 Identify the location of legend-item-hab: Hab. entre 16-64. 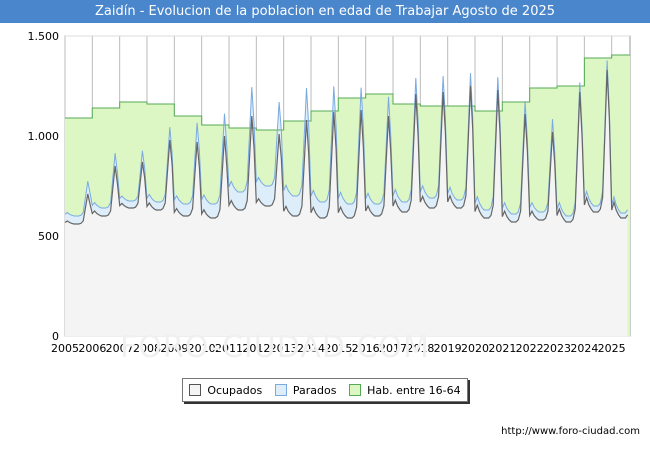
(405, 390).